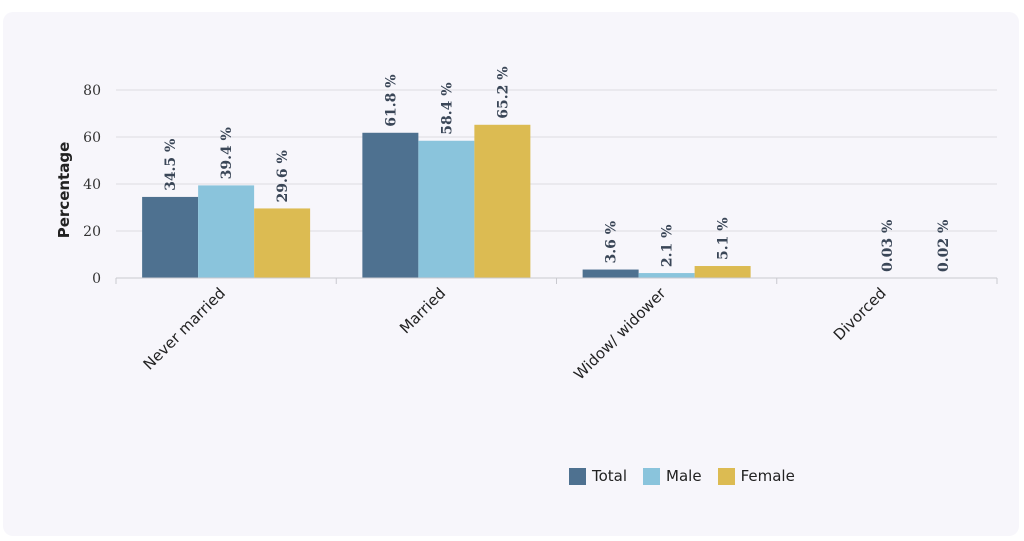  What do you see at coordinates (620, 334) in the screenshot?
I see `category-label: Widow/ widower` at bounding box center [620, 334].